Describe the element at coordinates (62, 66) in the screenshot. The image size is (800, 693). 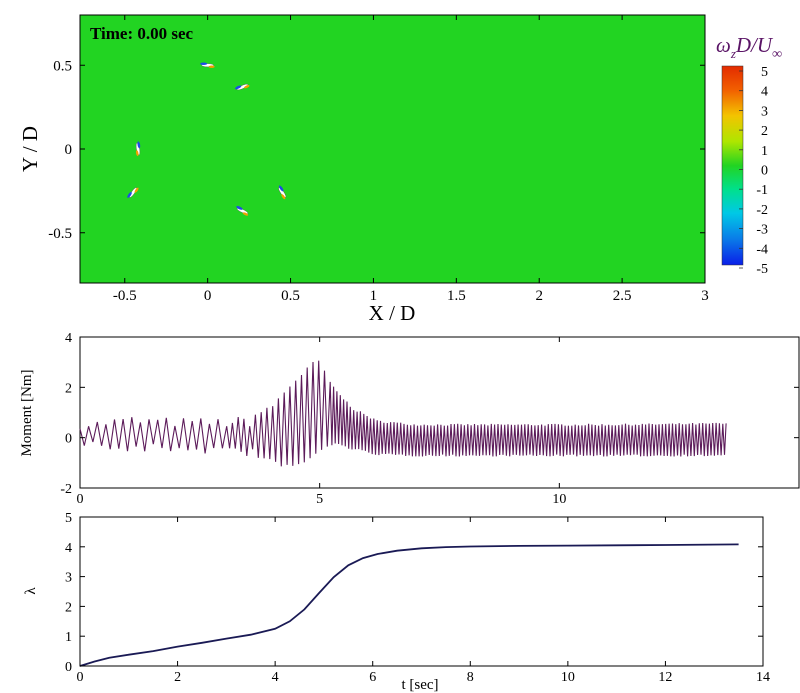
I see `vorticity-y-tick-label: 0.5` at that location.